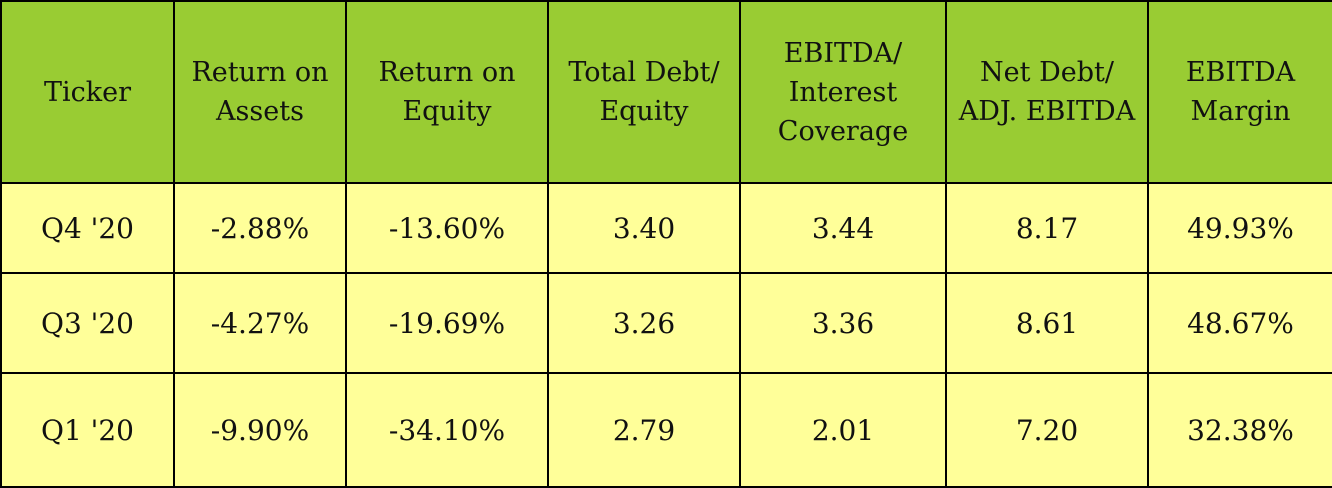  What do you see at coordinates (1047, 228) in the screenshot?
I see `cell-net-debt-adj-ebitda: 8.17` at bounding box center [1047, 228].